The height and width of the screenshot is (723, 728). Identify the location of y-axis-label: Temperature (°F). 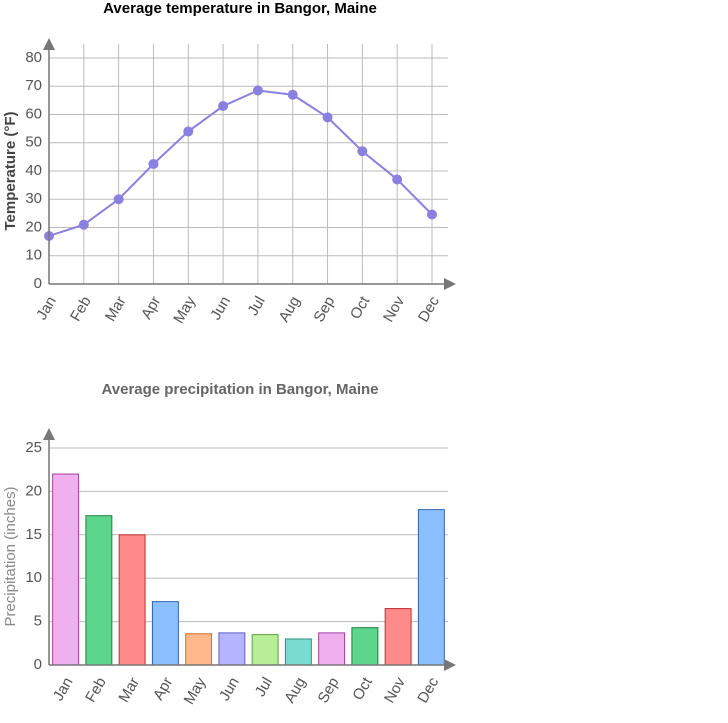
(10, 170).